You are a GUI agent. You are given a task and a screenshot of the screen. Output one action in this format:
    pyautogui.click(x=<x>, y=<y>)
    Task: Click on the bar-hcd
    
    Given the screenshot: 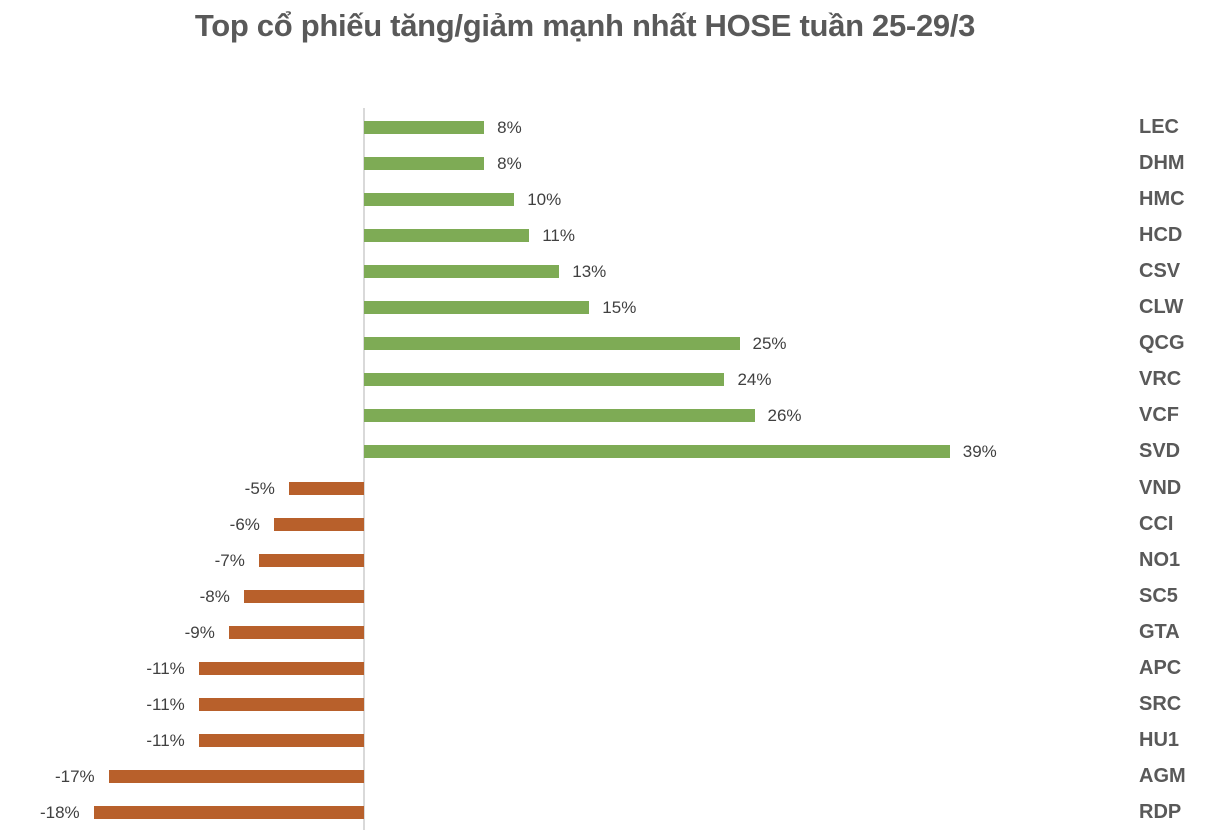 What is the action you would take?
    pyautogui.click(x=447, y=236)
    